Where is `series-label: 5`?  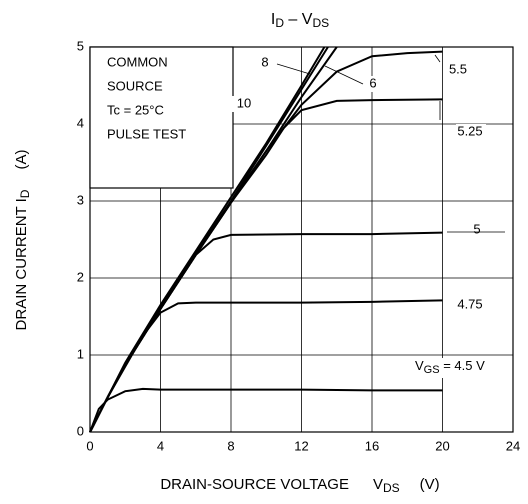 series-label: 5 is located at coordinates (476, 228).